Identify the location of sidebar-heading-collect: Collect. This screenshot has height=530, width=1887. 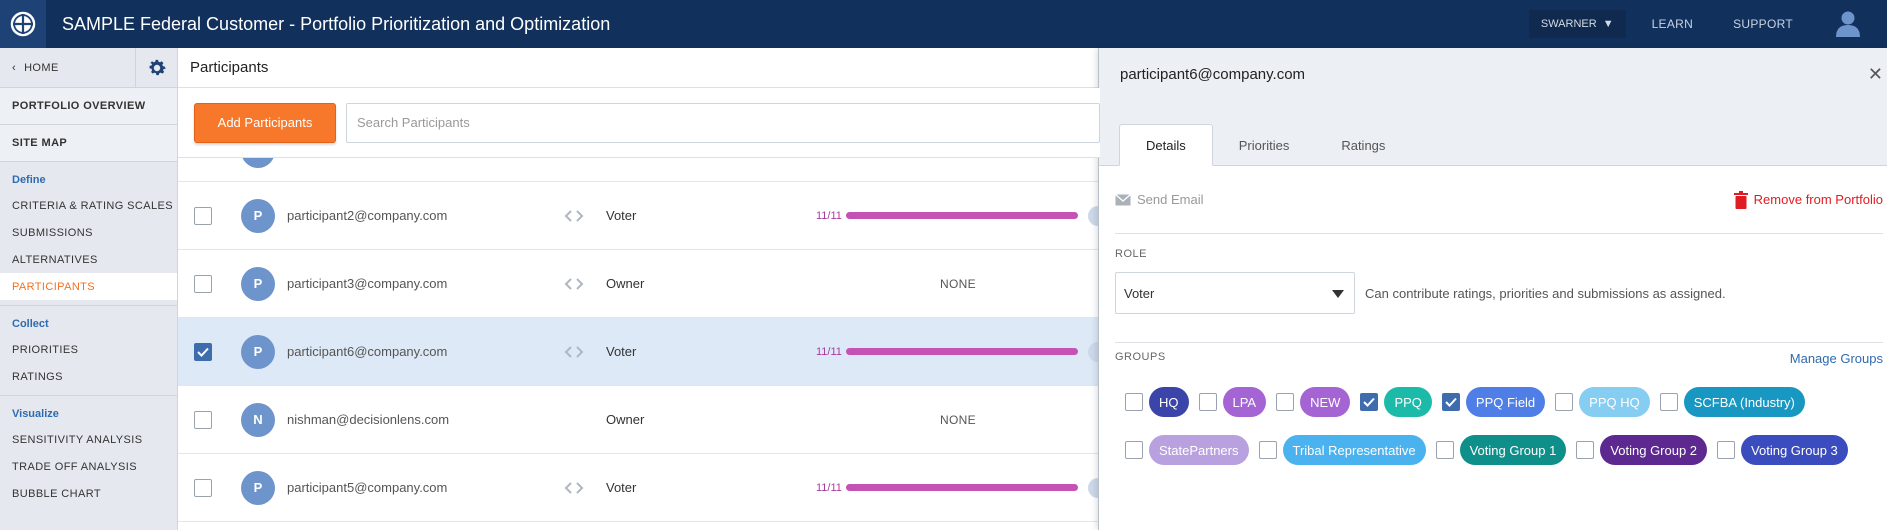
(30, 324).